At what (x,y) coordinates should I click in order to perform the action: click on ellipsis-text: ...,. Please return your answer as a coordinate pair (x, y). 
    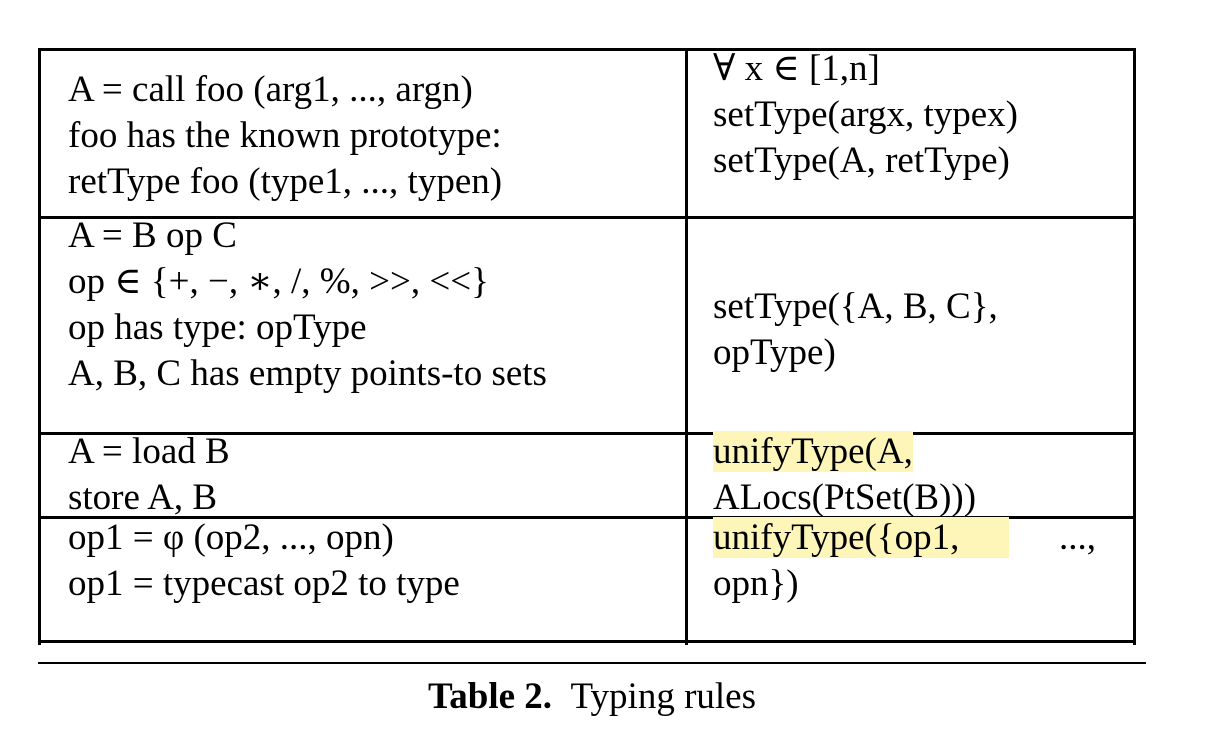
    Looking at the image, I should click on (1077, 537).